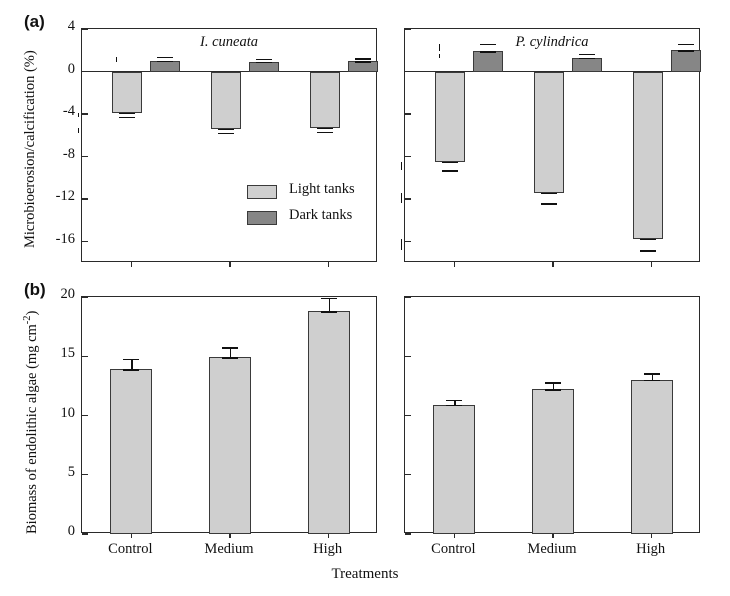  What do you see at coordinates (31, 313) in the screenshot?
I see `yaxis-title-b-close: )` at bounding box center [31, 313].